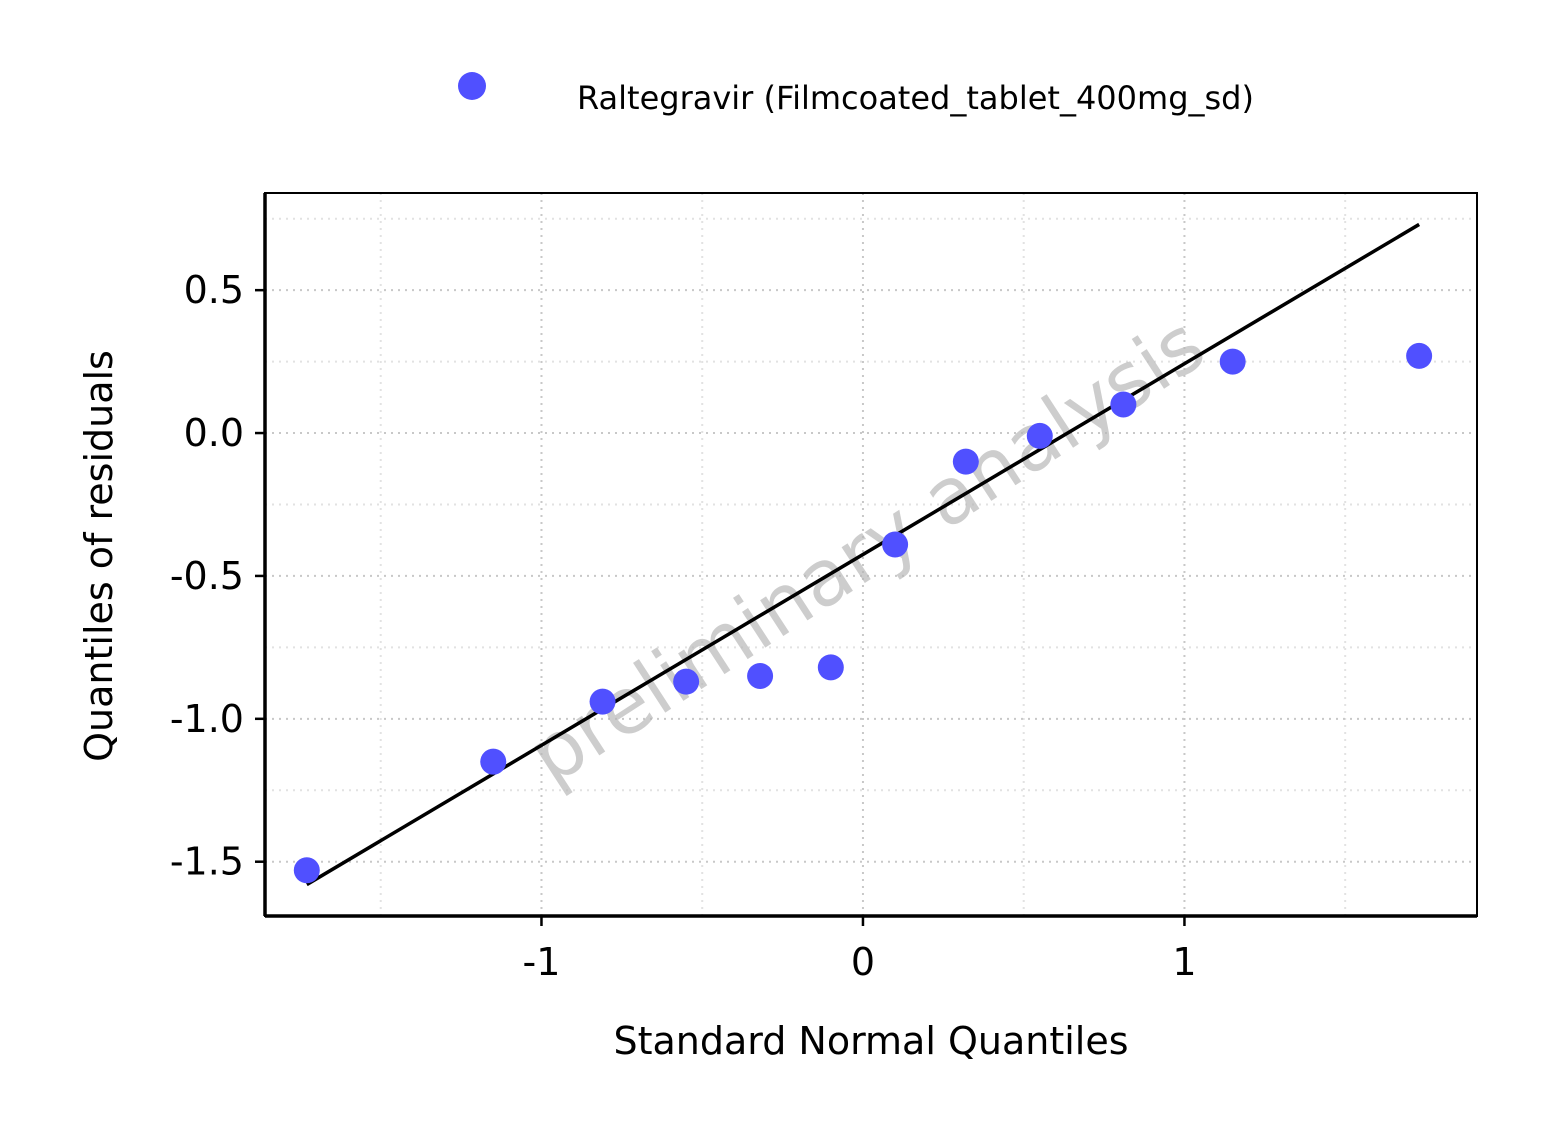 This screenshot has width=1562, height=1147. What do you see at coordinates (207, 862) in the screenshot?
I see `y-tick-label: -1.5` at bounding box center [207, 862].